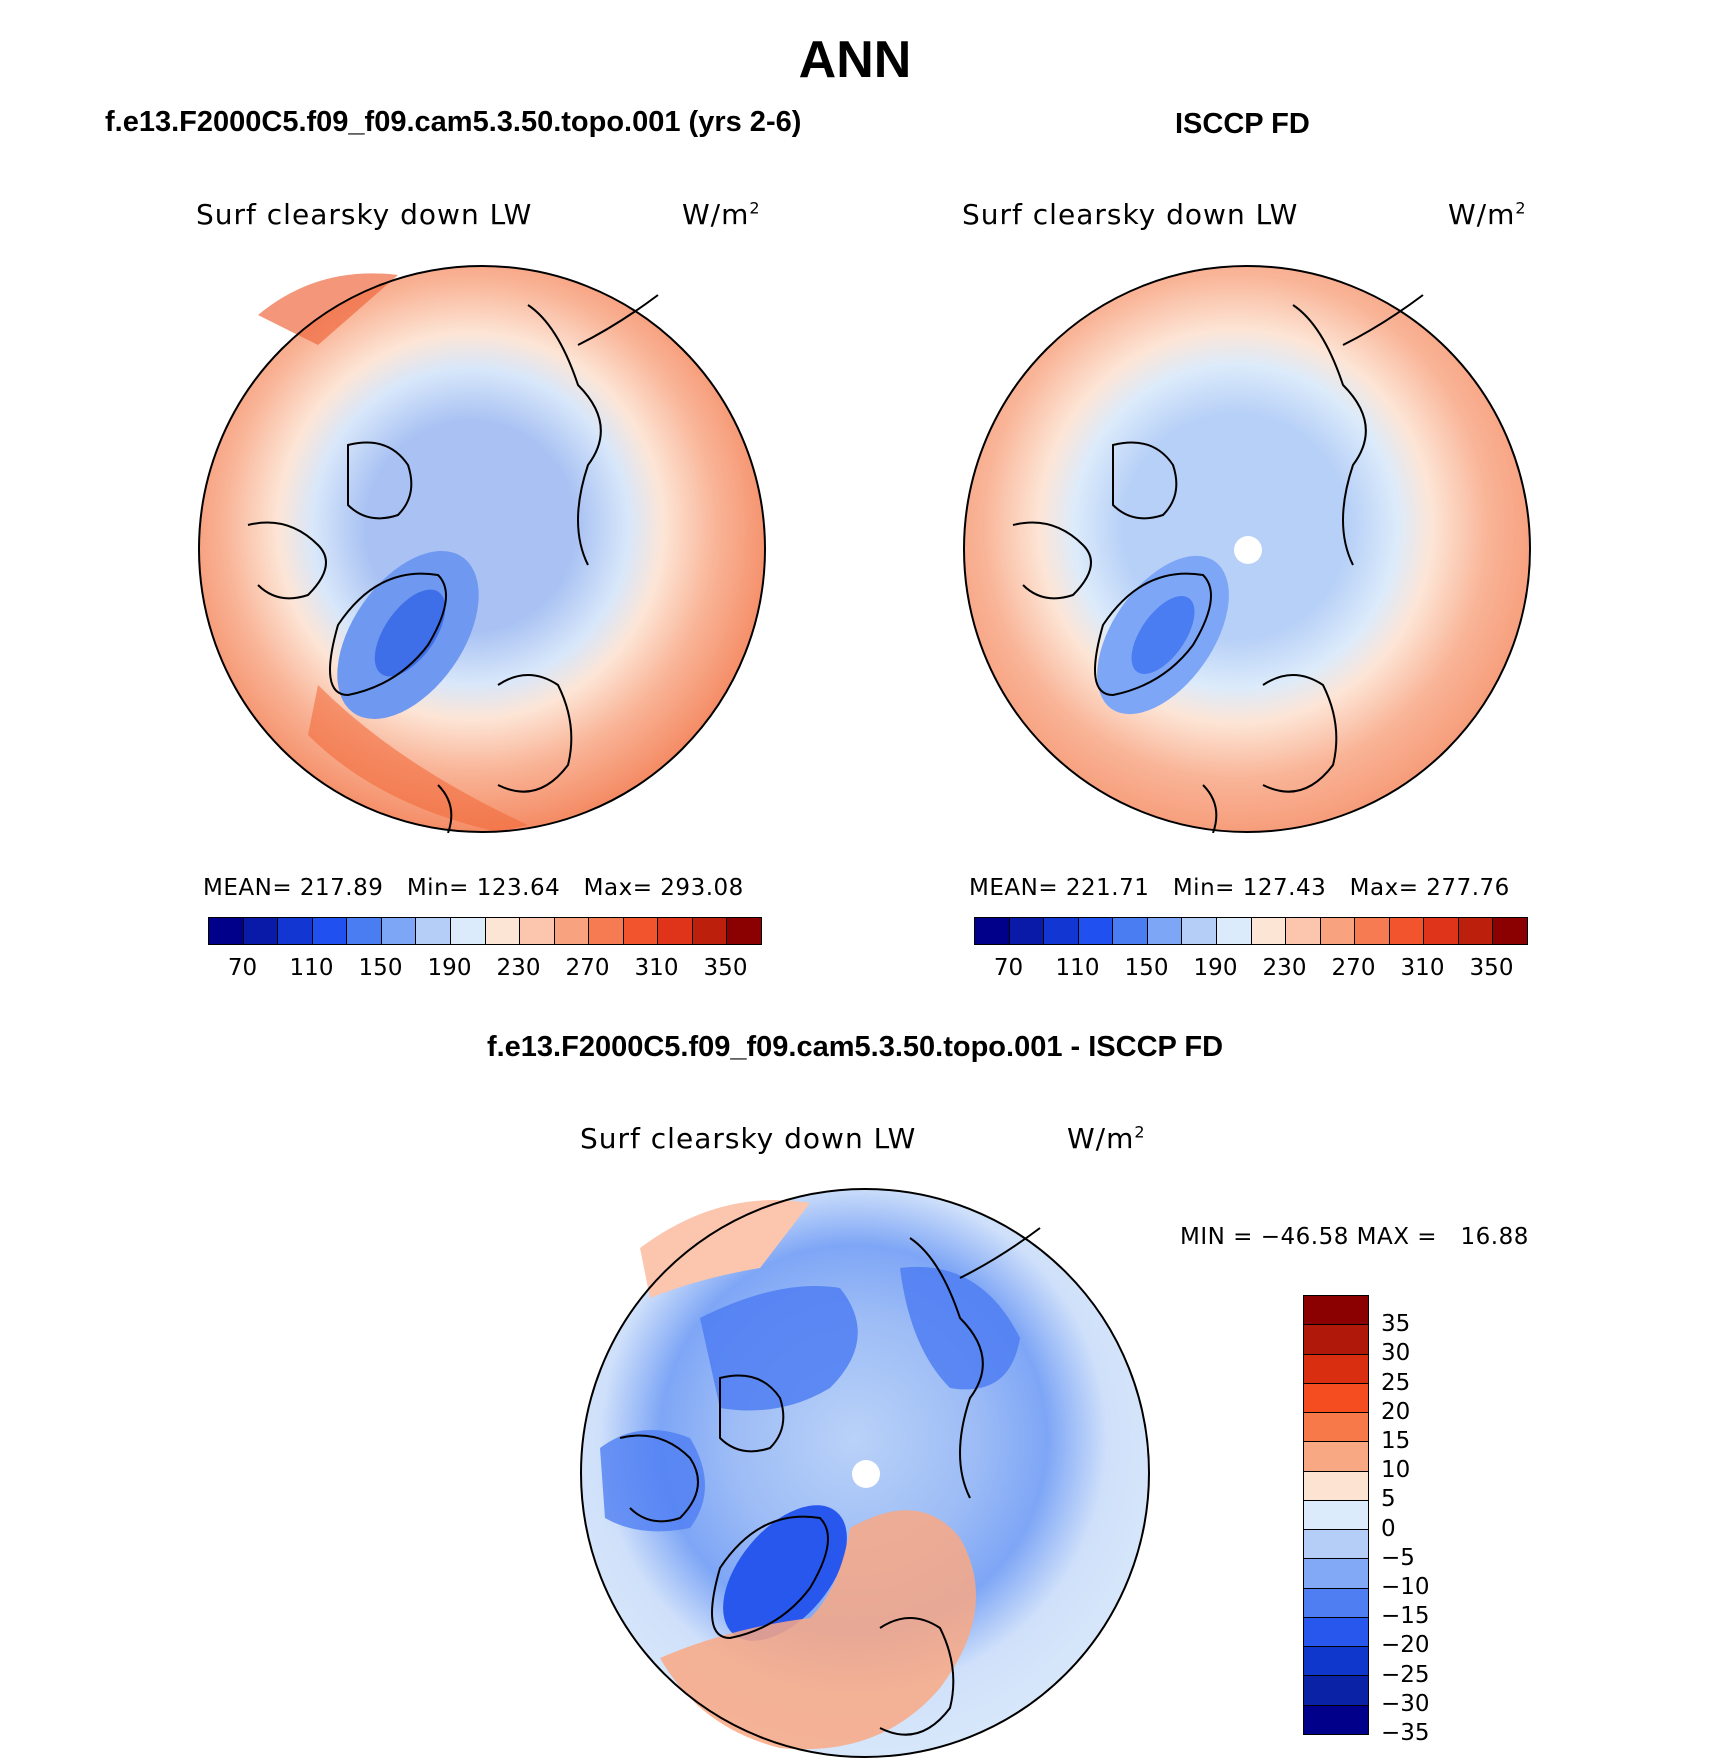  What do you see at coordinates (1218, 563) in the screenshot?
I see `right-coastlines` at bounding box center [1218, 563].